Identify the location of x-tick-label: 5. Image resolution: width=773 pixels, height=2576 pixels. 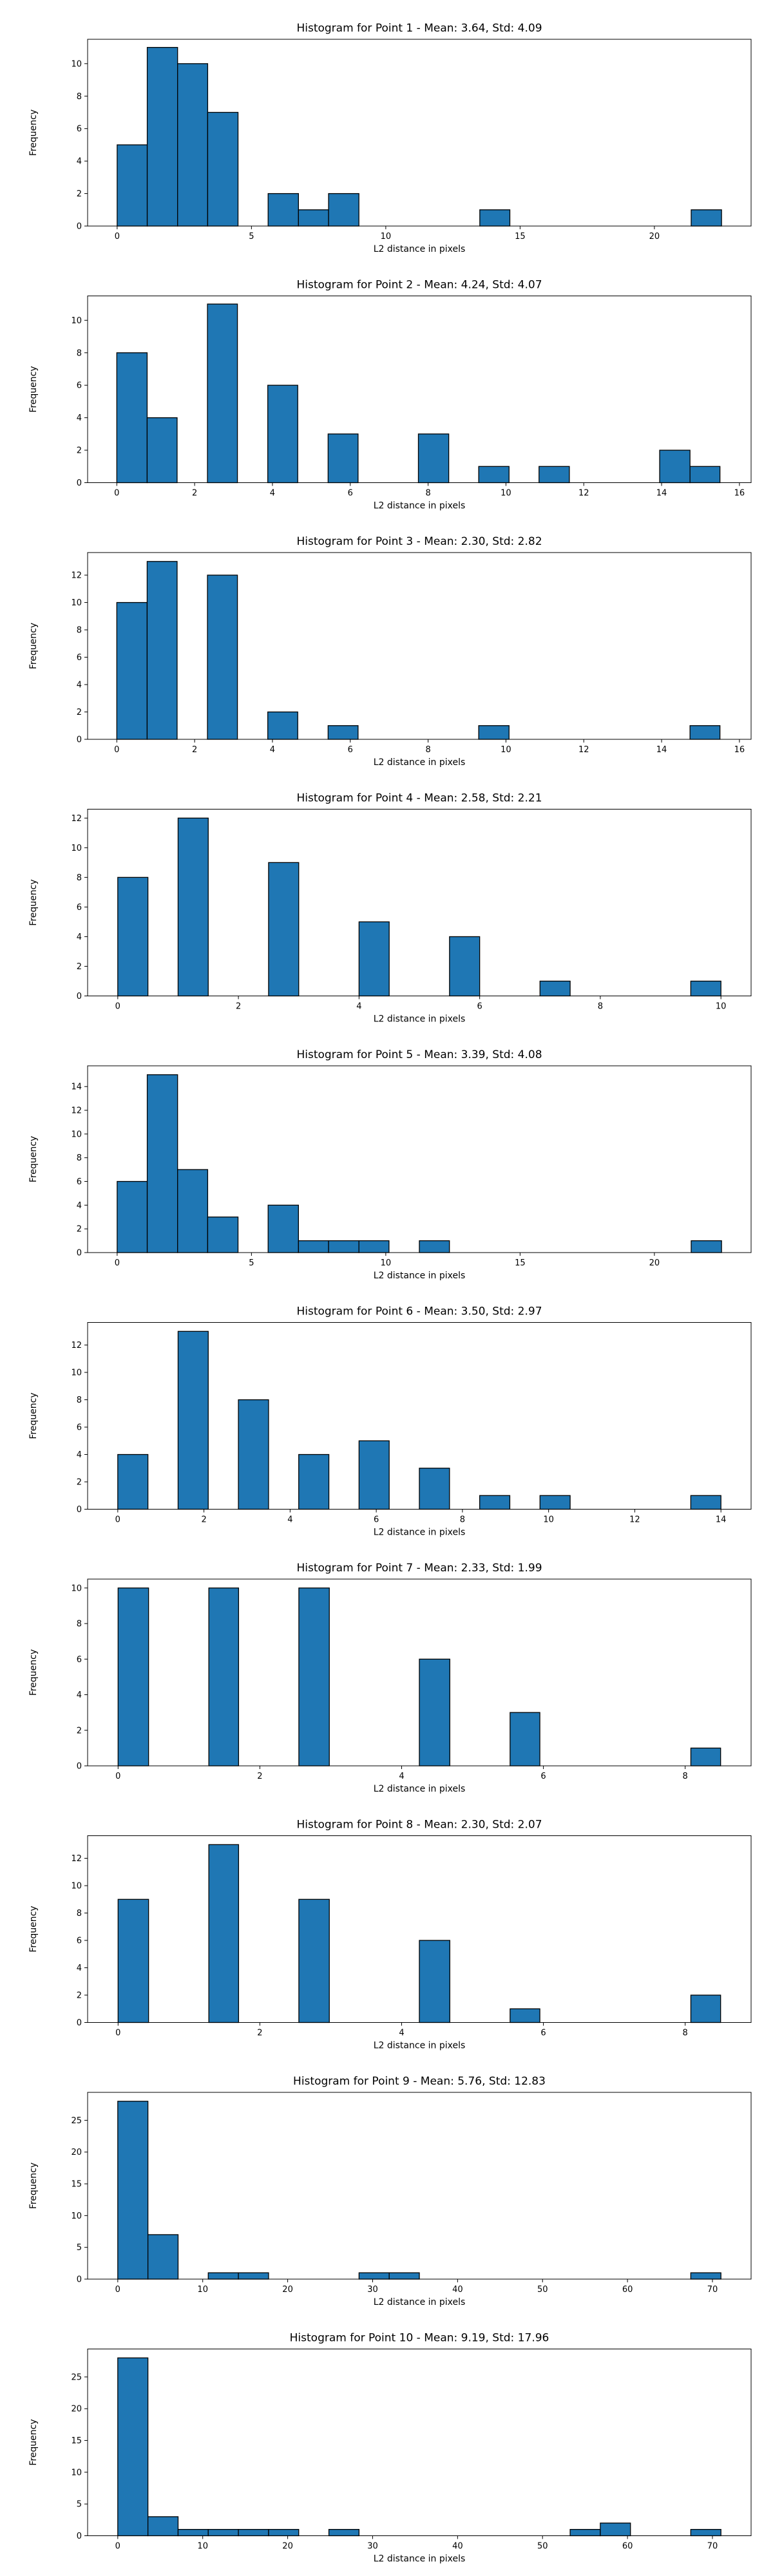
(252, 1263).